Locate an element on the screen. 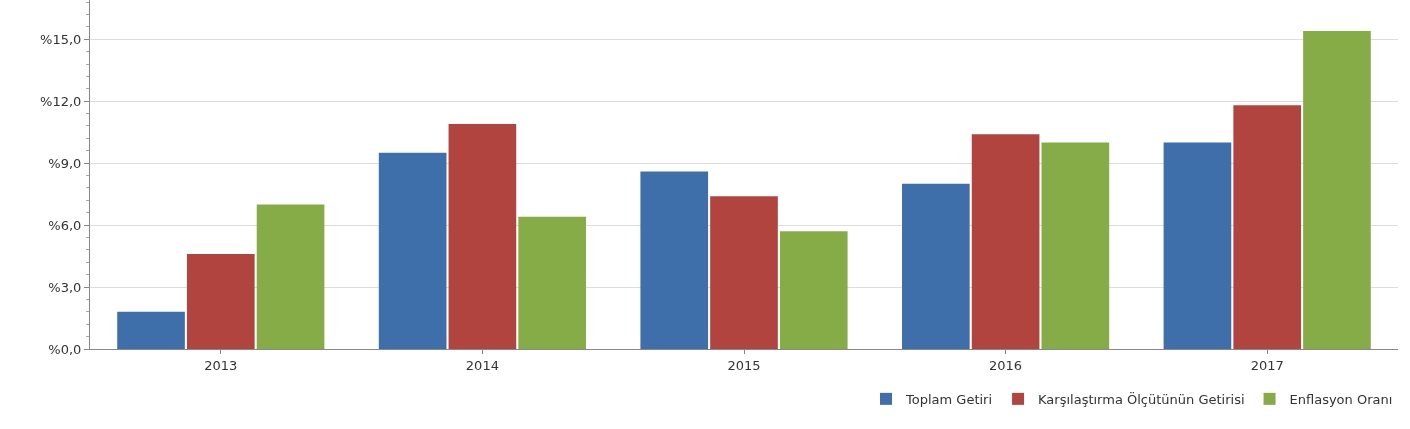  y-tick-label: %3,0 is located at coordinates (65, 287).